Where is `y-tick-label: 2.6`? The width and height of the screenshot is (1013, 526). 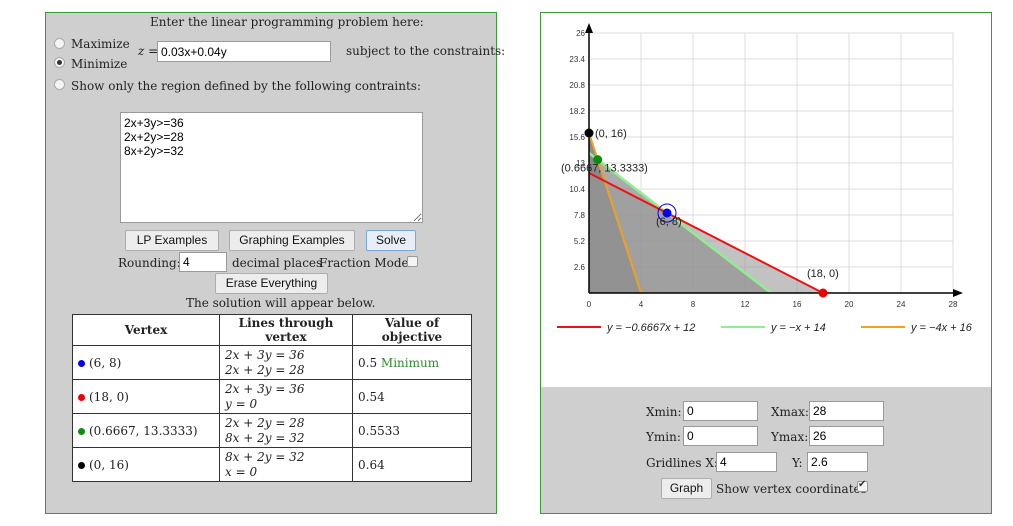
y-tick-label: 2.6 is located at coordinates (580, 267).